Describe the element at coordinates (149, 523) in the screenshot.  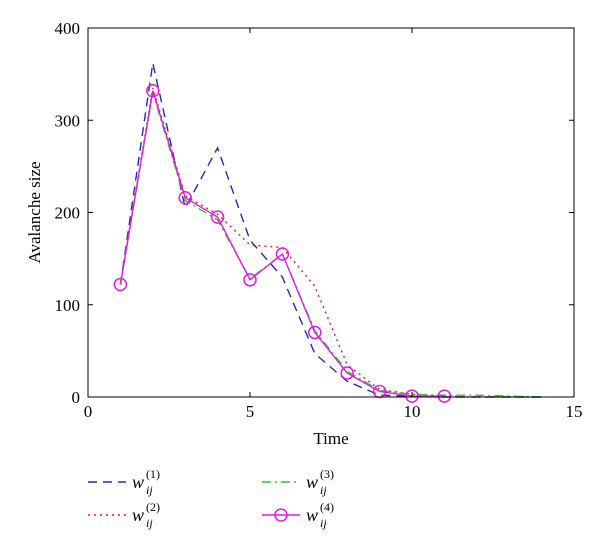
I see `legend-label-sub-2: ij` at that location.